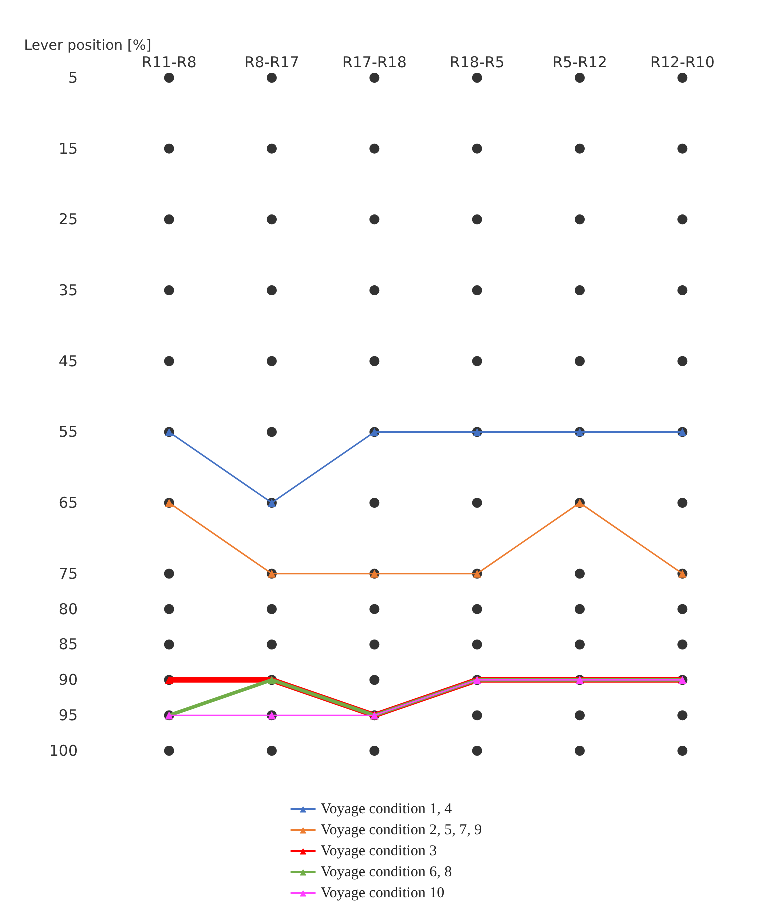  I want to click on legend-label: Voyage condition 3, so click(379, 852).